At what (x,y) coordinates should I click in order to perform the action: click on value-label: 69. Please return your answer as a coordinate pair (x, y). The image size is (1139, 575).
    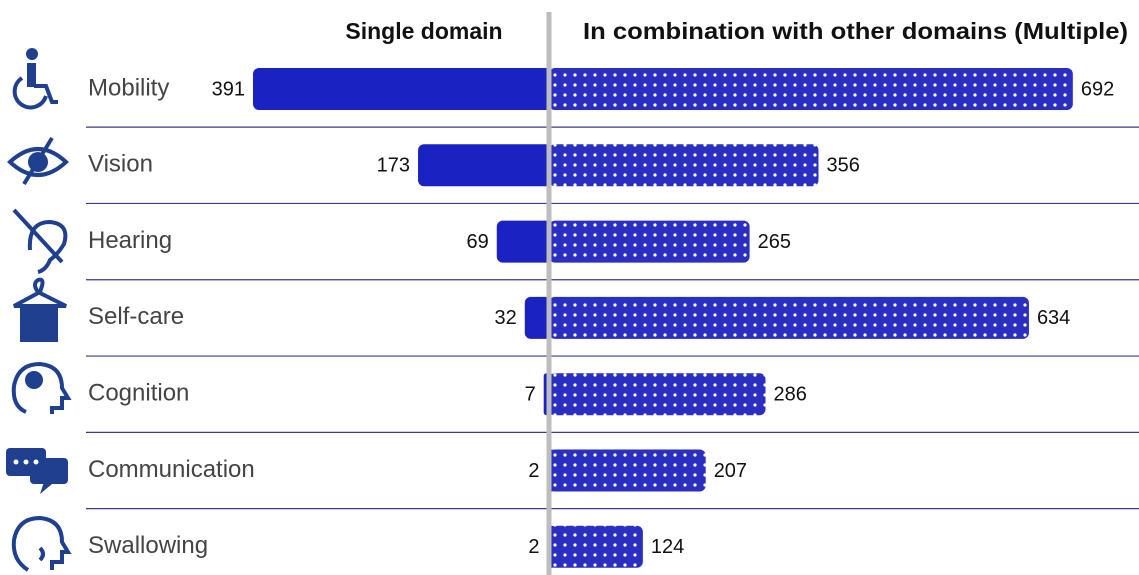
    Looking at the image, I should click on (478, 242).